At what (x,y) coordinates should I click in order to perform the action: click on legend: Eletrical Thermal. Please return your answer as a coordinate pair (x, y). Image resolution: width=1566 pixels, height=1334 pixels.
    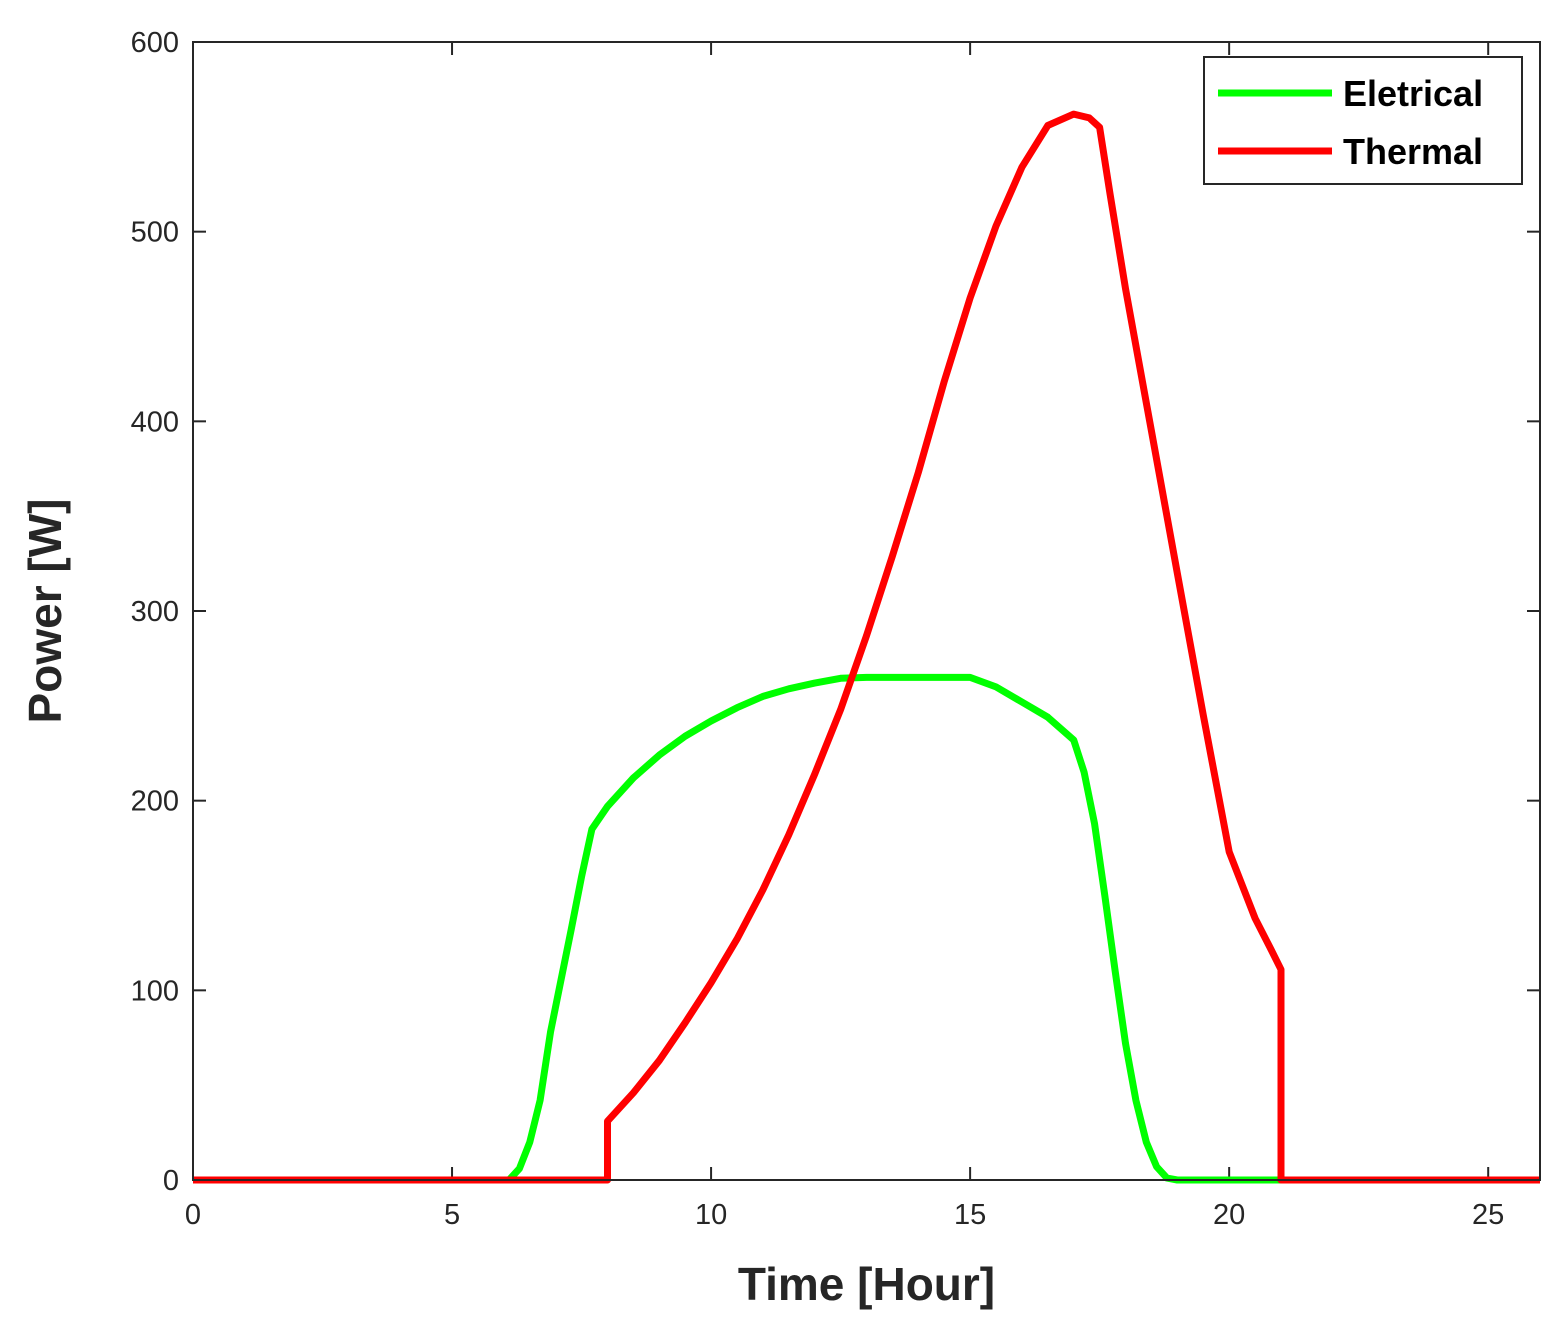
    Looking at the image, I should click on (1363, 120).